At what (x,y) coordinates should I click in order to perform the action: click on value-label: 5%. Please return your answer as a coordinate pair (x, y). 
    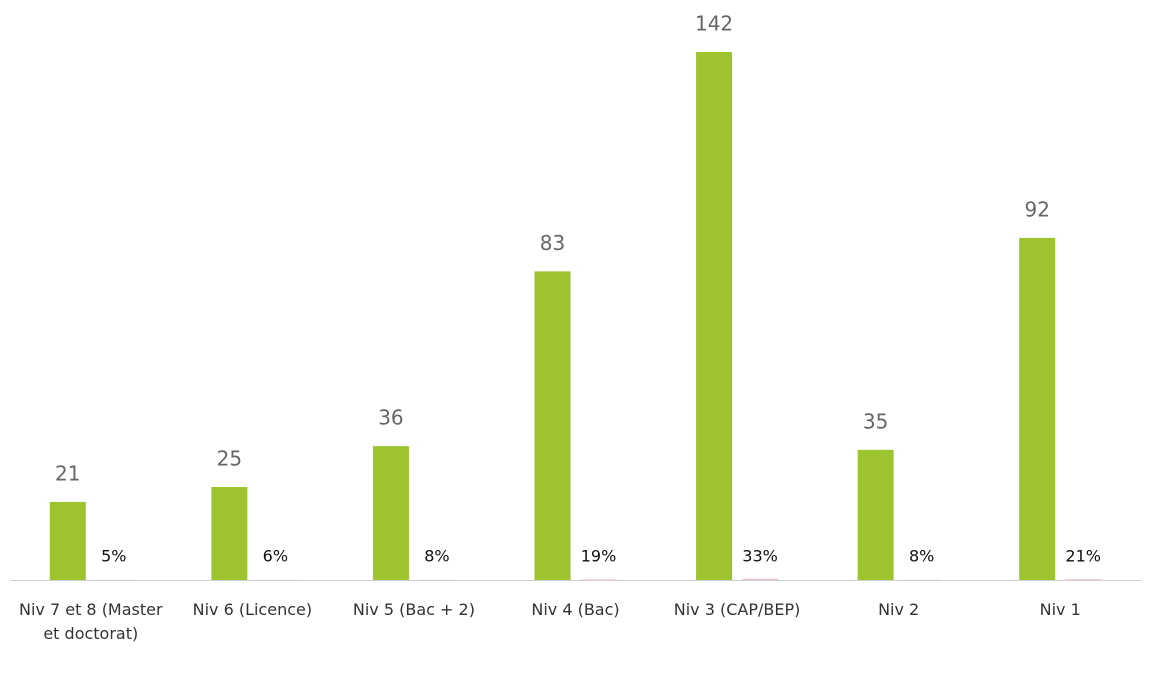
    Looking at the image, I should click on (113, 556).